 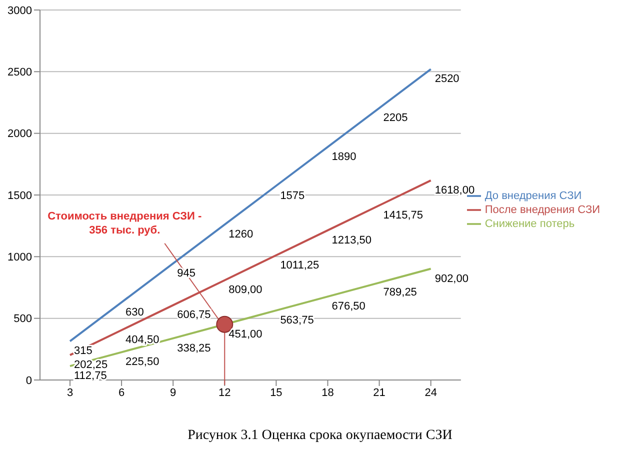 What do you see at coordinates (349, 306) in the screenshot?
I see `data-label: 676,50` at bounding box center [349, 306].